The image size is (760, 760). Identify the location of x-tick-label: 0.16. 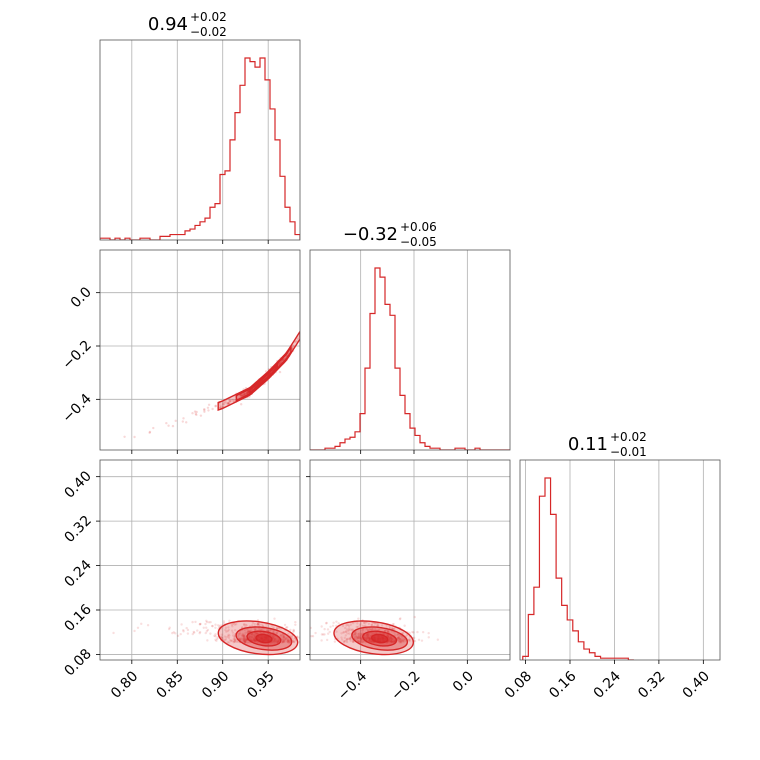
(562, 684).